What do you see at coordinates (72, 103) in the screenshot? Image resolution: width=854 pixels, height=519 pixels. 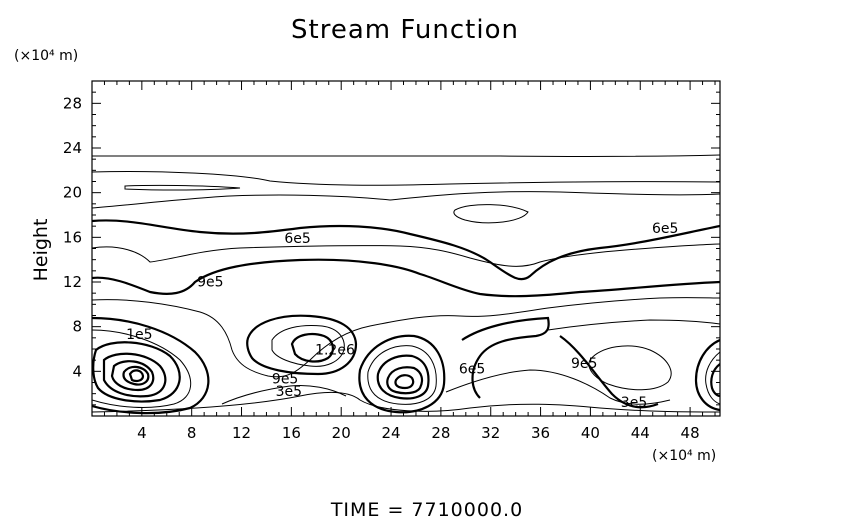 I see `y-tick-label: 28` at bounding box center [72, 103].